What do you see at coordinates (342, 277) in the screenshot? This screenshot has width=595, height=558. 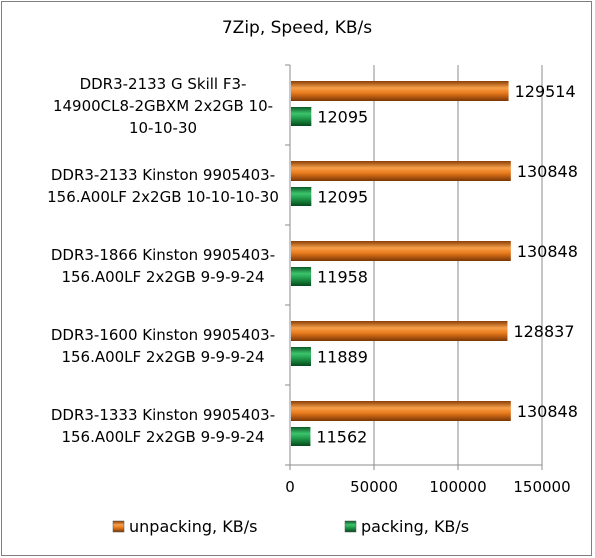 I see `data-label: 11958` at bounding box center [342, 277].